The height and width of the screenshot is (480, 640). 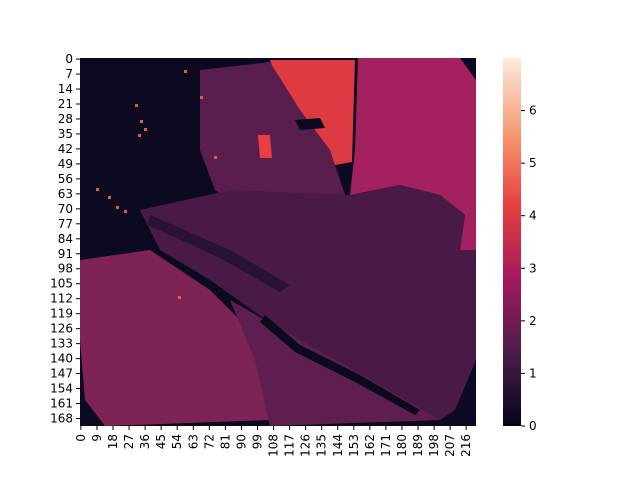 What do you see at coordinates (322, 445) in the screenshot?
I see `x-tick-label: 135` at bounding box center [322, 445].